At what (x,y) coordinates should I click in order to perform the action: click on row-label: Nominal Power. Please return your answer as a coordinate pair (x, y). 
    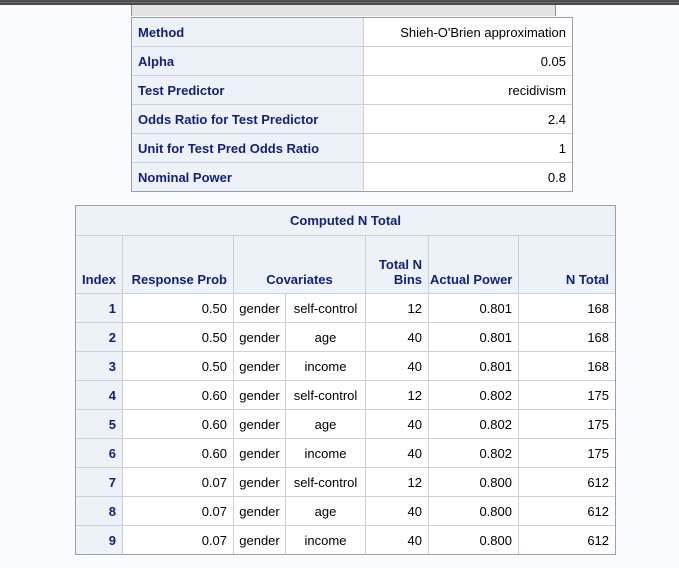
    Looking at the image, I should click on (247, 177).